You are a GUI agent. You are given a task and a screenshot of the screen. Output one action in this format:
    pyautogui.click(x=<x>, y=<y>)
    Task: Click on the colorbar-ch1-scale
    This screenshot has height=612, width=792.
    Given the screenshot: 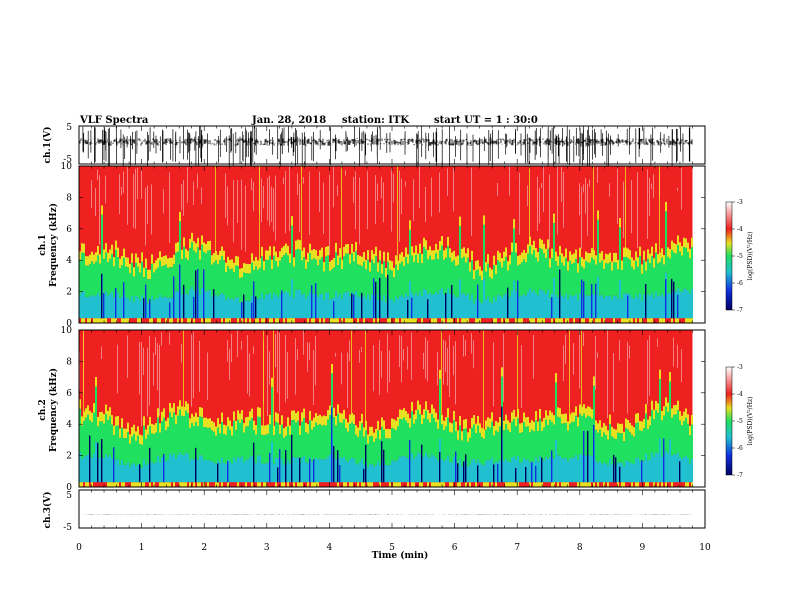 What is the action you would take?
    pyautogui.click(x=729, y=256)
    